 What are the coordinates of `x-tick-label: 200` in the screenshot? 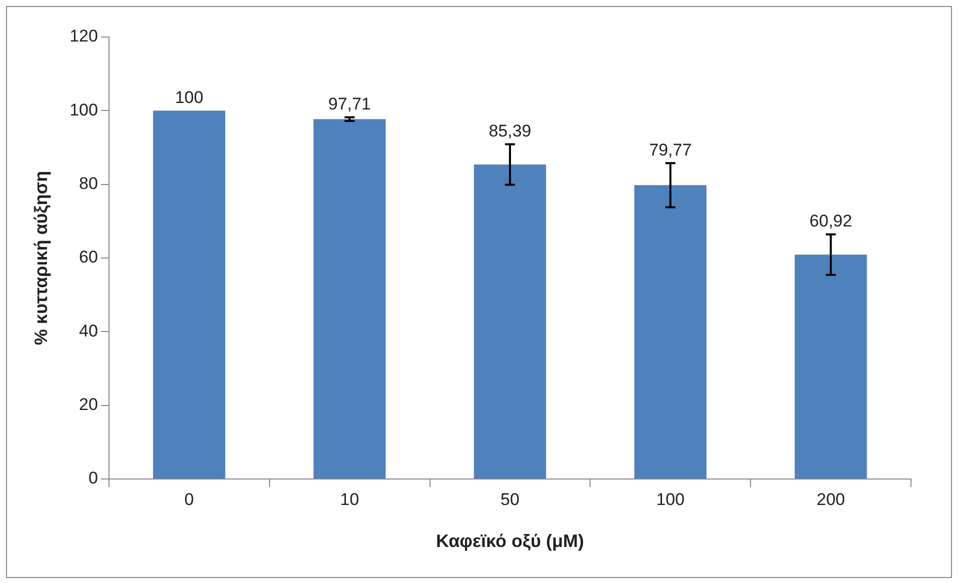 It's located at (830, 499).